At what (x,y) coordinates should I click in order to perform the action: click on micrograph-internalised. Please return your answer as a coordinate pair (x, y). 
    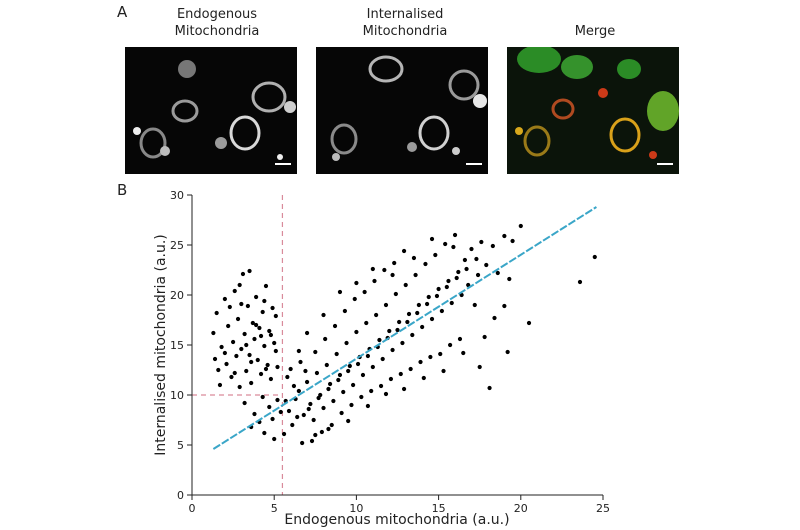
    Looking at the image, I should click on (402, 110).